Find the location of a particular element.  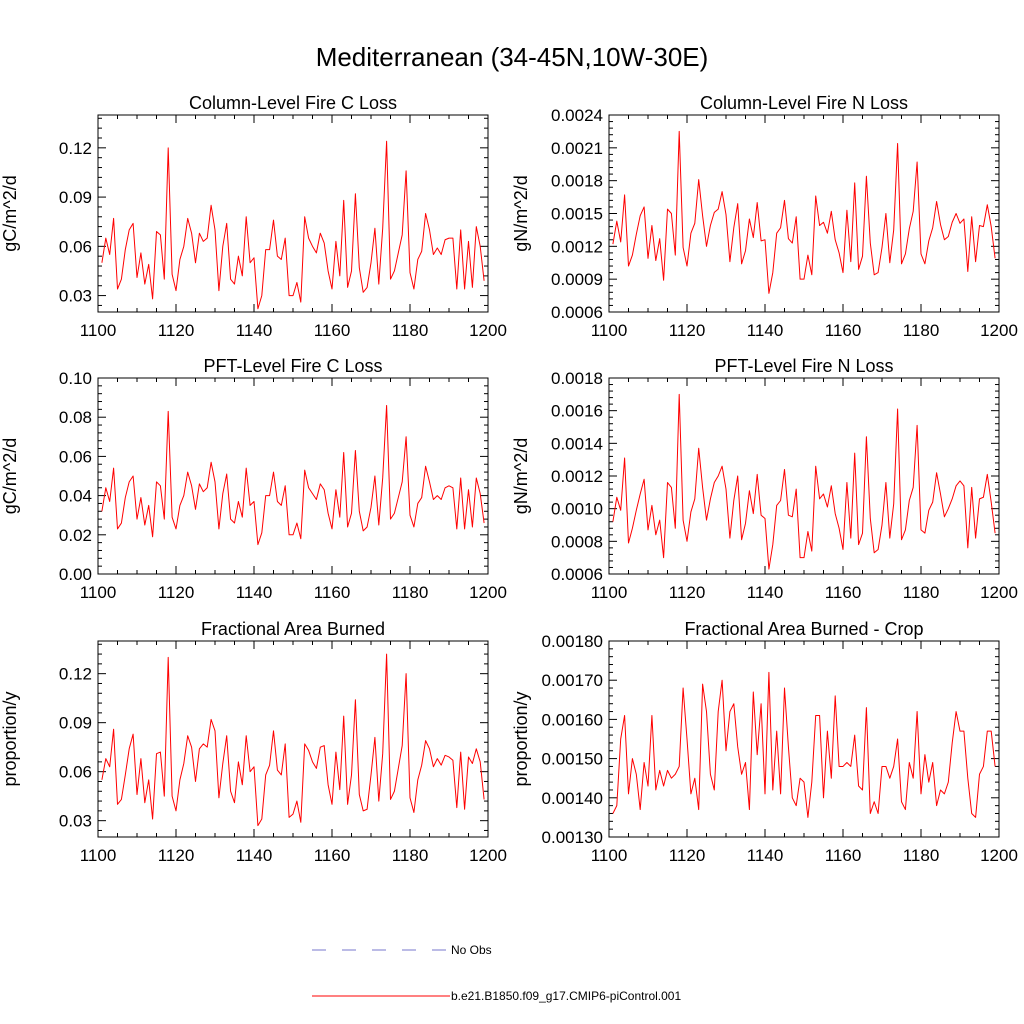

y-tick-label: 0.00180 is located at coordinates (572, 641).